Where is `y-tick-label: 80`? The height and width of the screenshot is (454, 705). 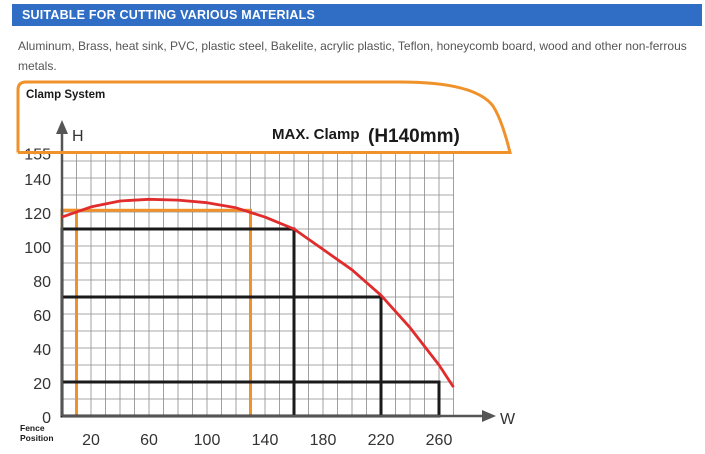
y-tick-label: 80 is located at coordinates (42, 282).